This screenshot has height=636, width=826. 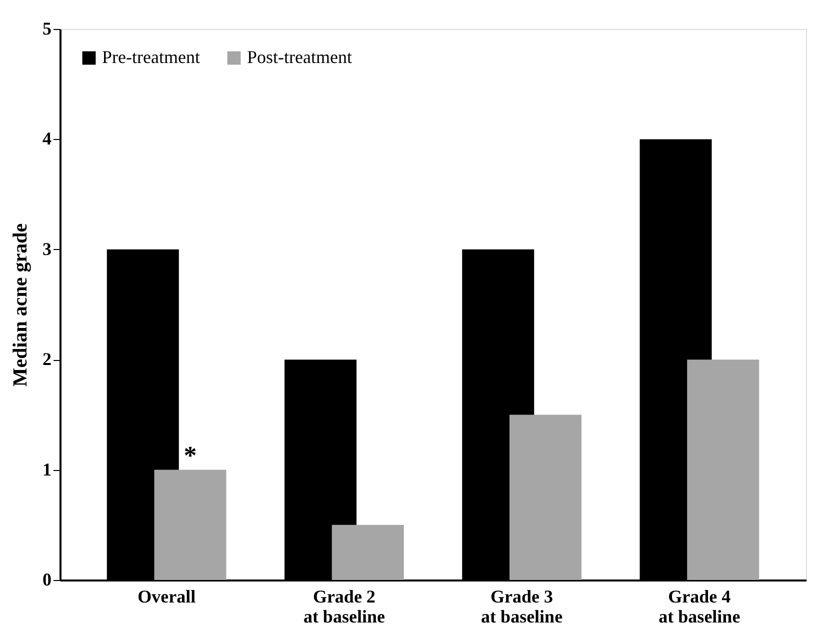 What do you see at coordinates (699, 606) in the screenshot?
I see `x-tick-label: Grade 4 at baseline` at bounding box center [699, 606].